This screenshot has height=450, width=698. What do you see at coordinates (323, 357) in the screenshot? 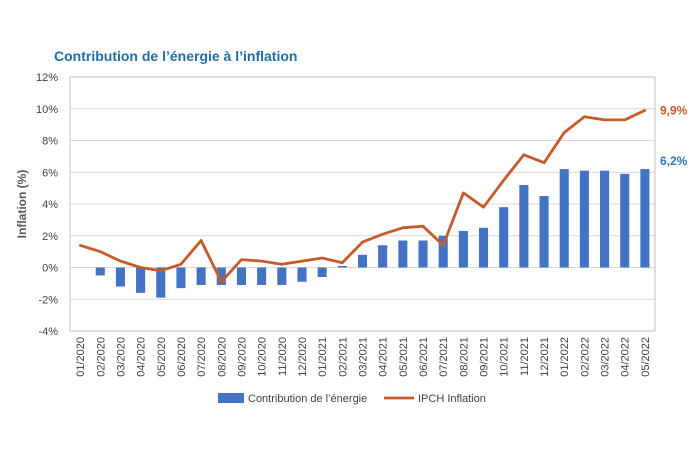
I see `x-tick-label: 01/2021` at bounding box center [323, 357].